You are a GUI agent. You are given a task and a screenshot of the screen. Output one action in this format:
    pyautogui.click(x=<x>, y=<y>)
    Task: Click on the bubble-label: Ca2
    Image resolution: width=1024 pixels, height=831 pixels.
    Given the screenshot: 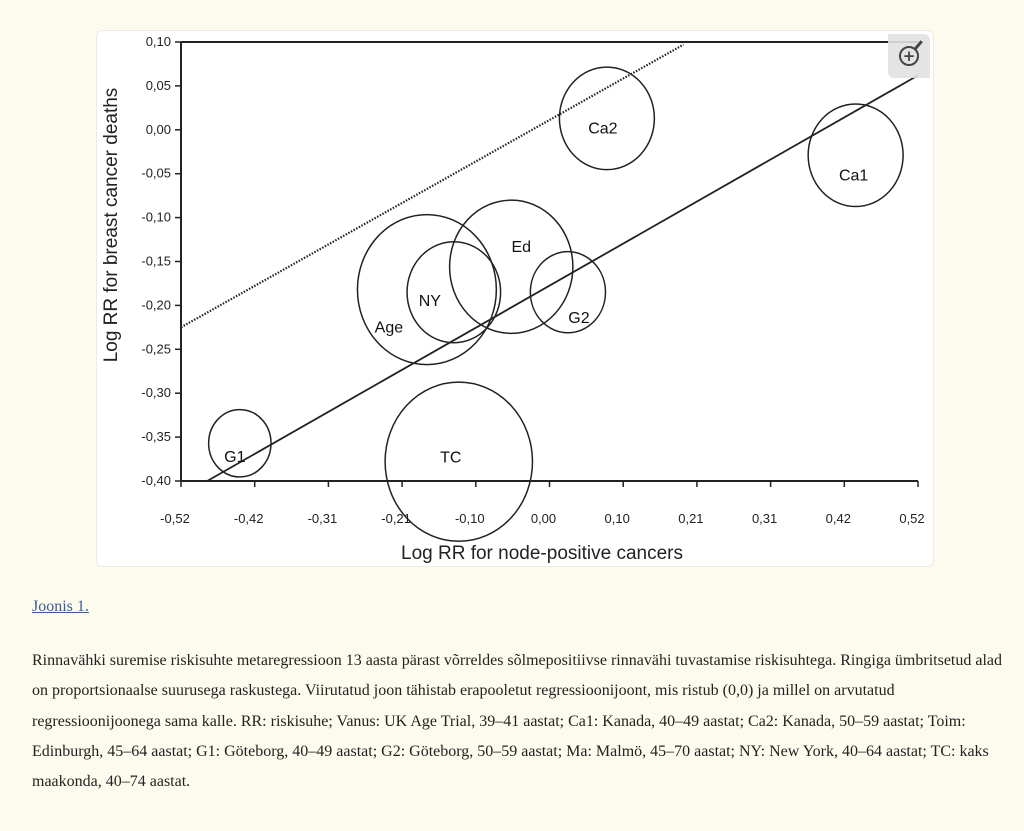 What is the action you would take?
    pyautogui.click(x=602, y=128)
    